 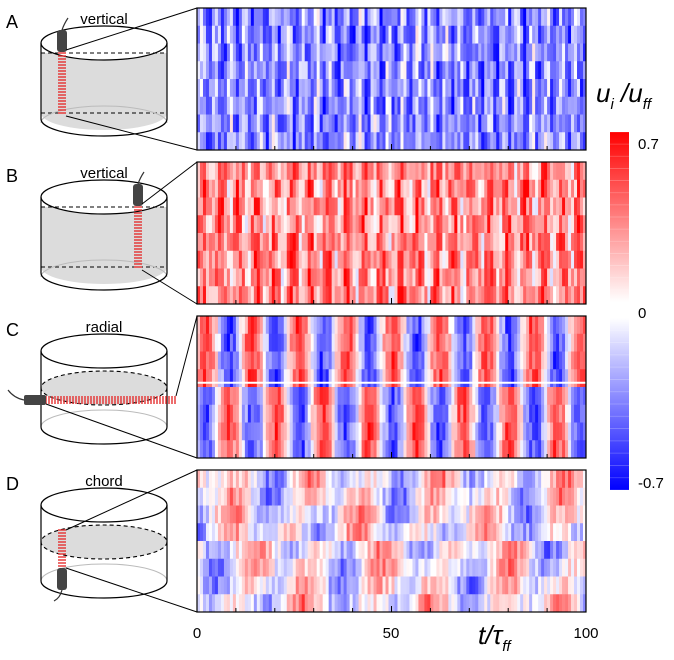 What do you see at coordinates (197, 633) in the screenshot?
I see `x-tick-label-0: 0` at bounding box center [197, 633].